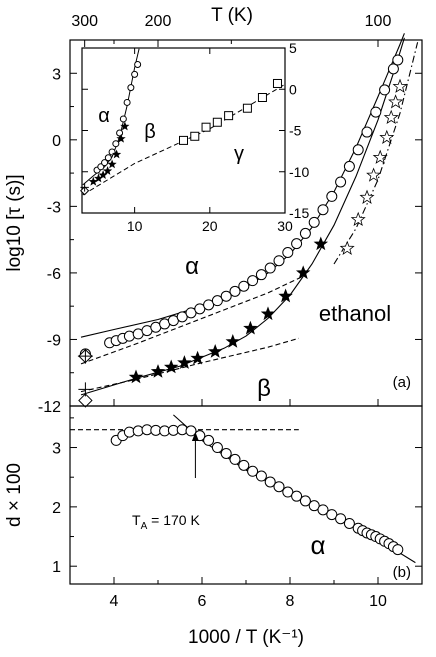 The width and height of the screenshot is (436, 657). I want to click on bottom-panel-label: (b), so click(402, 572).